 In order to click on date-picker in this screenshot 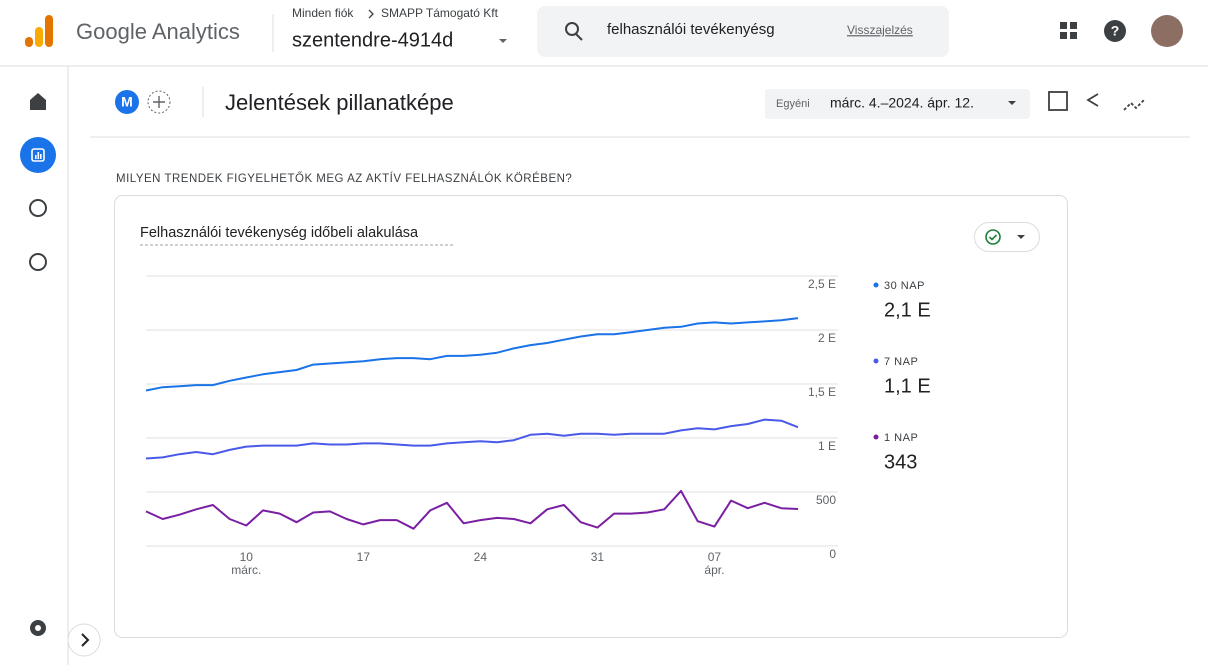, I will do `click(897, 104)`.